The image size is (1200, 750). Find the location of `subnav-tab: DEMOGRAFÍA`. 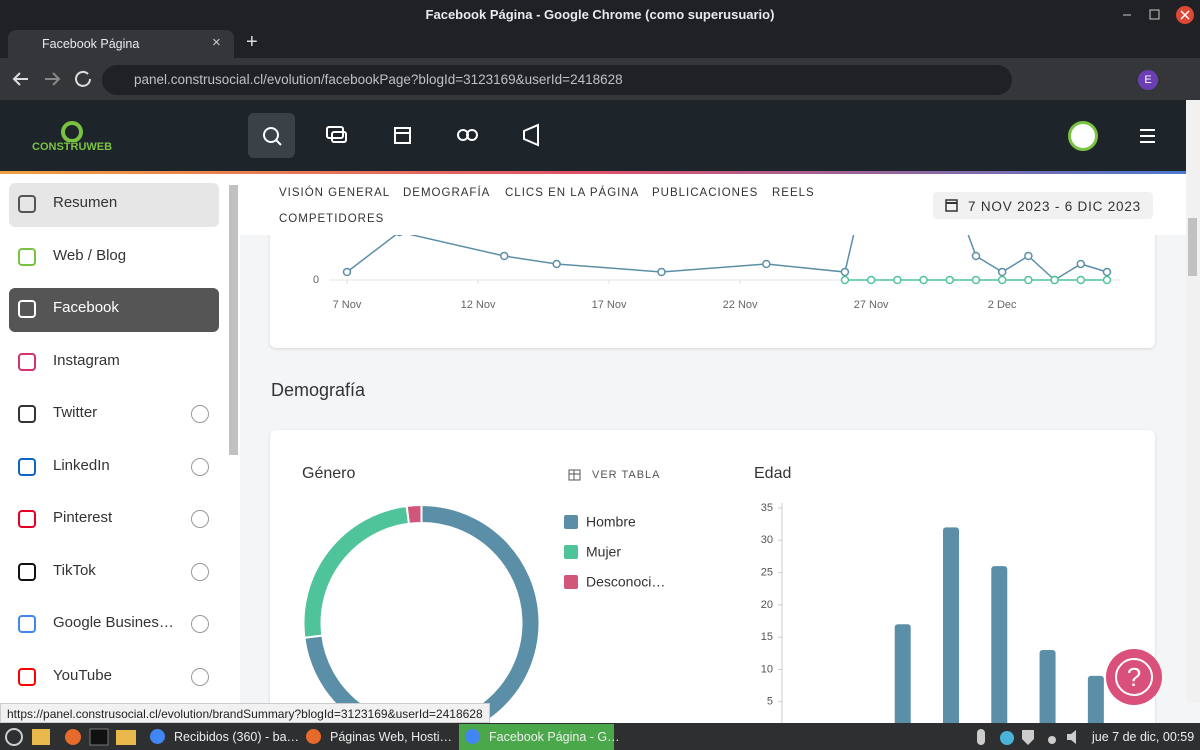

subnav-tab: DEMOGRAFÍA is located at coordinates (447, 193).